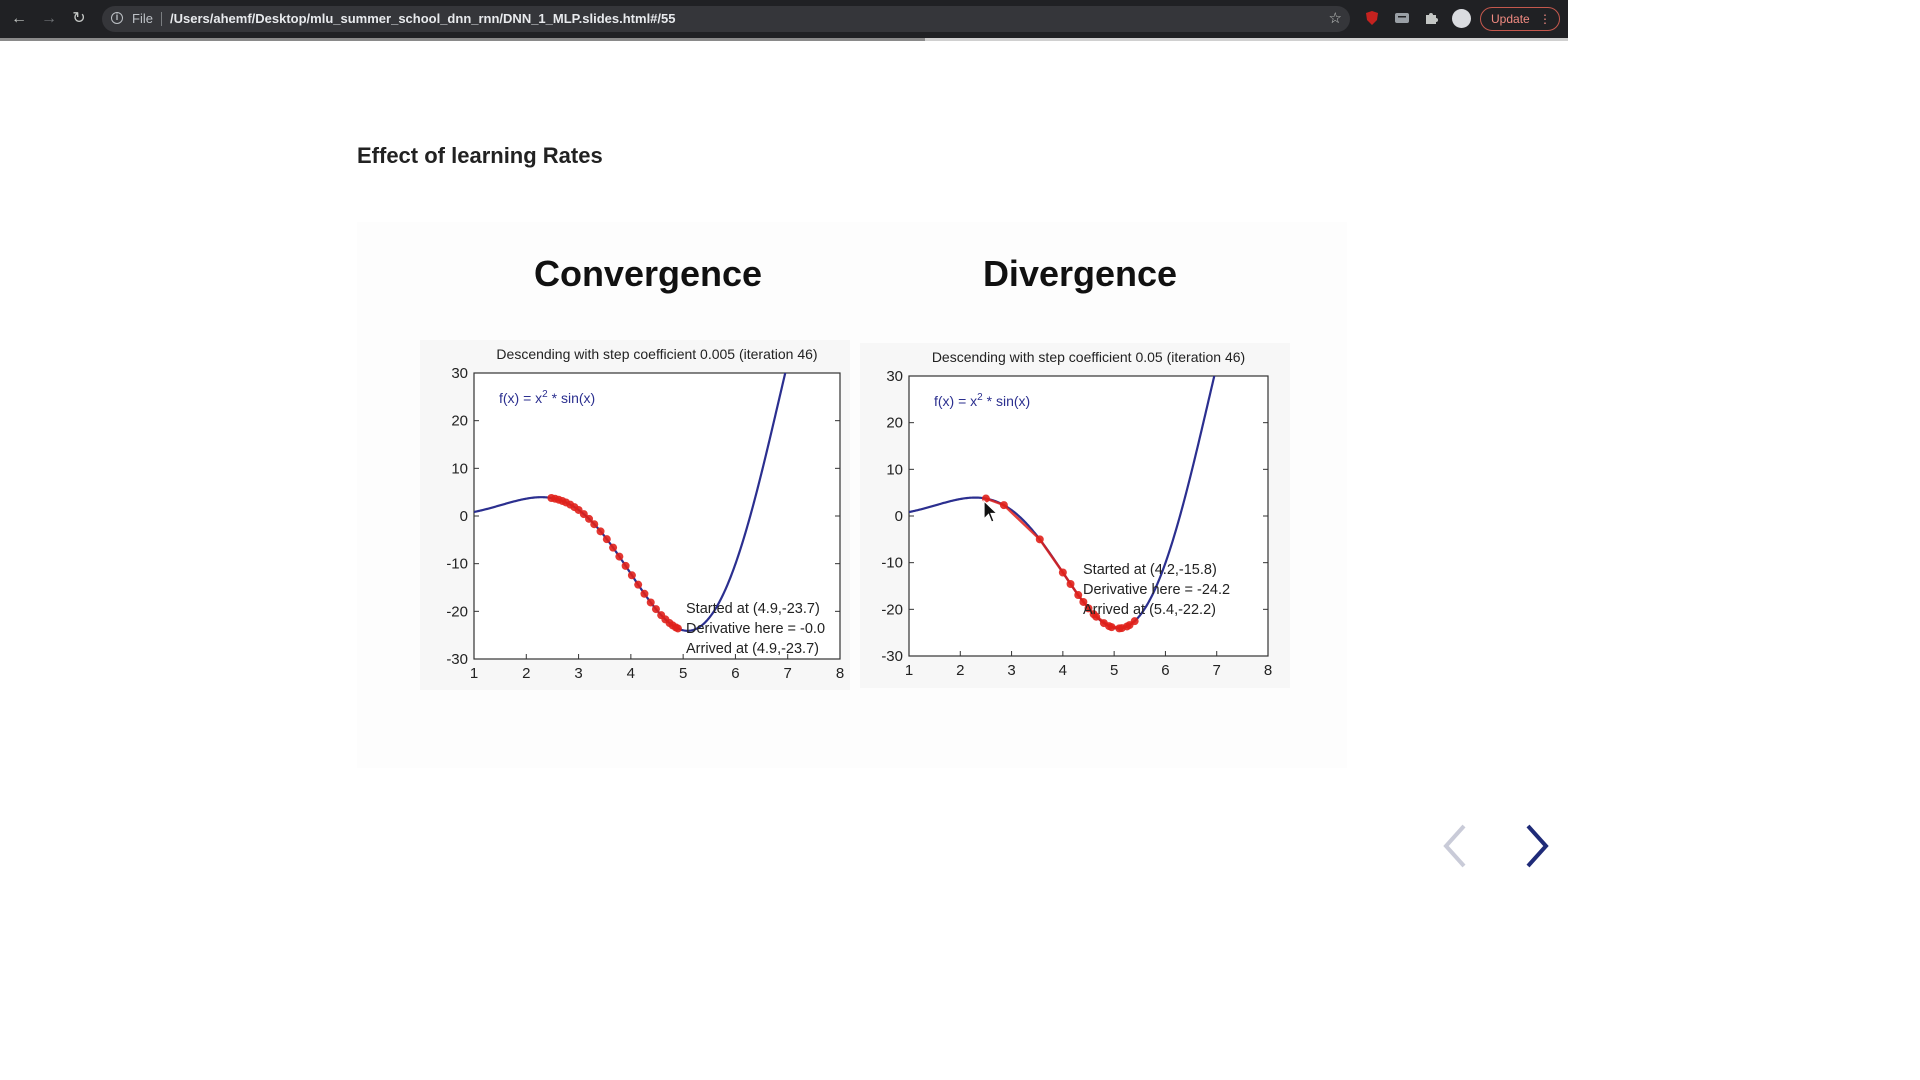 This screenshot has height=1080, width=1920. What do you see at coordinates (1545, 19) in the screenshot?
I see `more-menu-icon: ⋮` at bounding box center [1545, 19].